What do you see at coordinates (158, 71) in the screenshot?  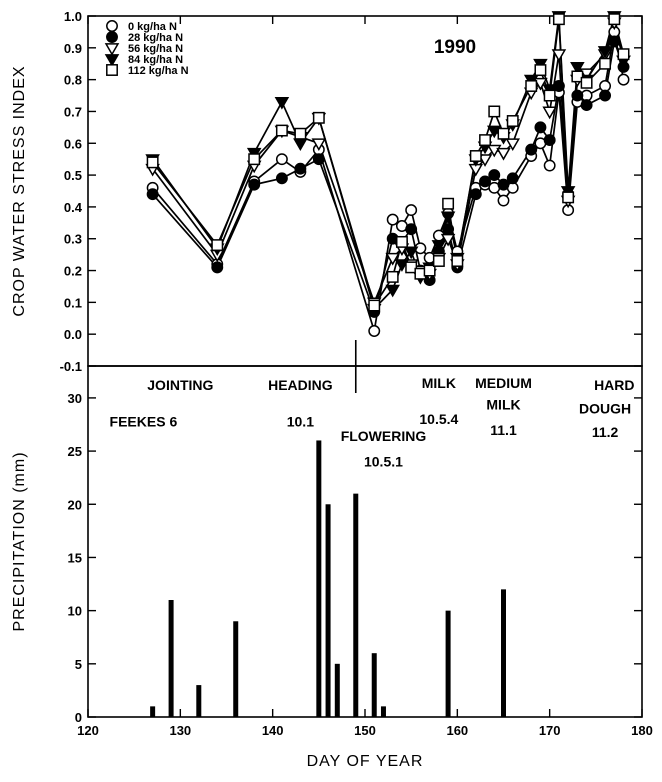 I see `legend-label-4: 112 kg/ha N` at bounding box center [158, 71].